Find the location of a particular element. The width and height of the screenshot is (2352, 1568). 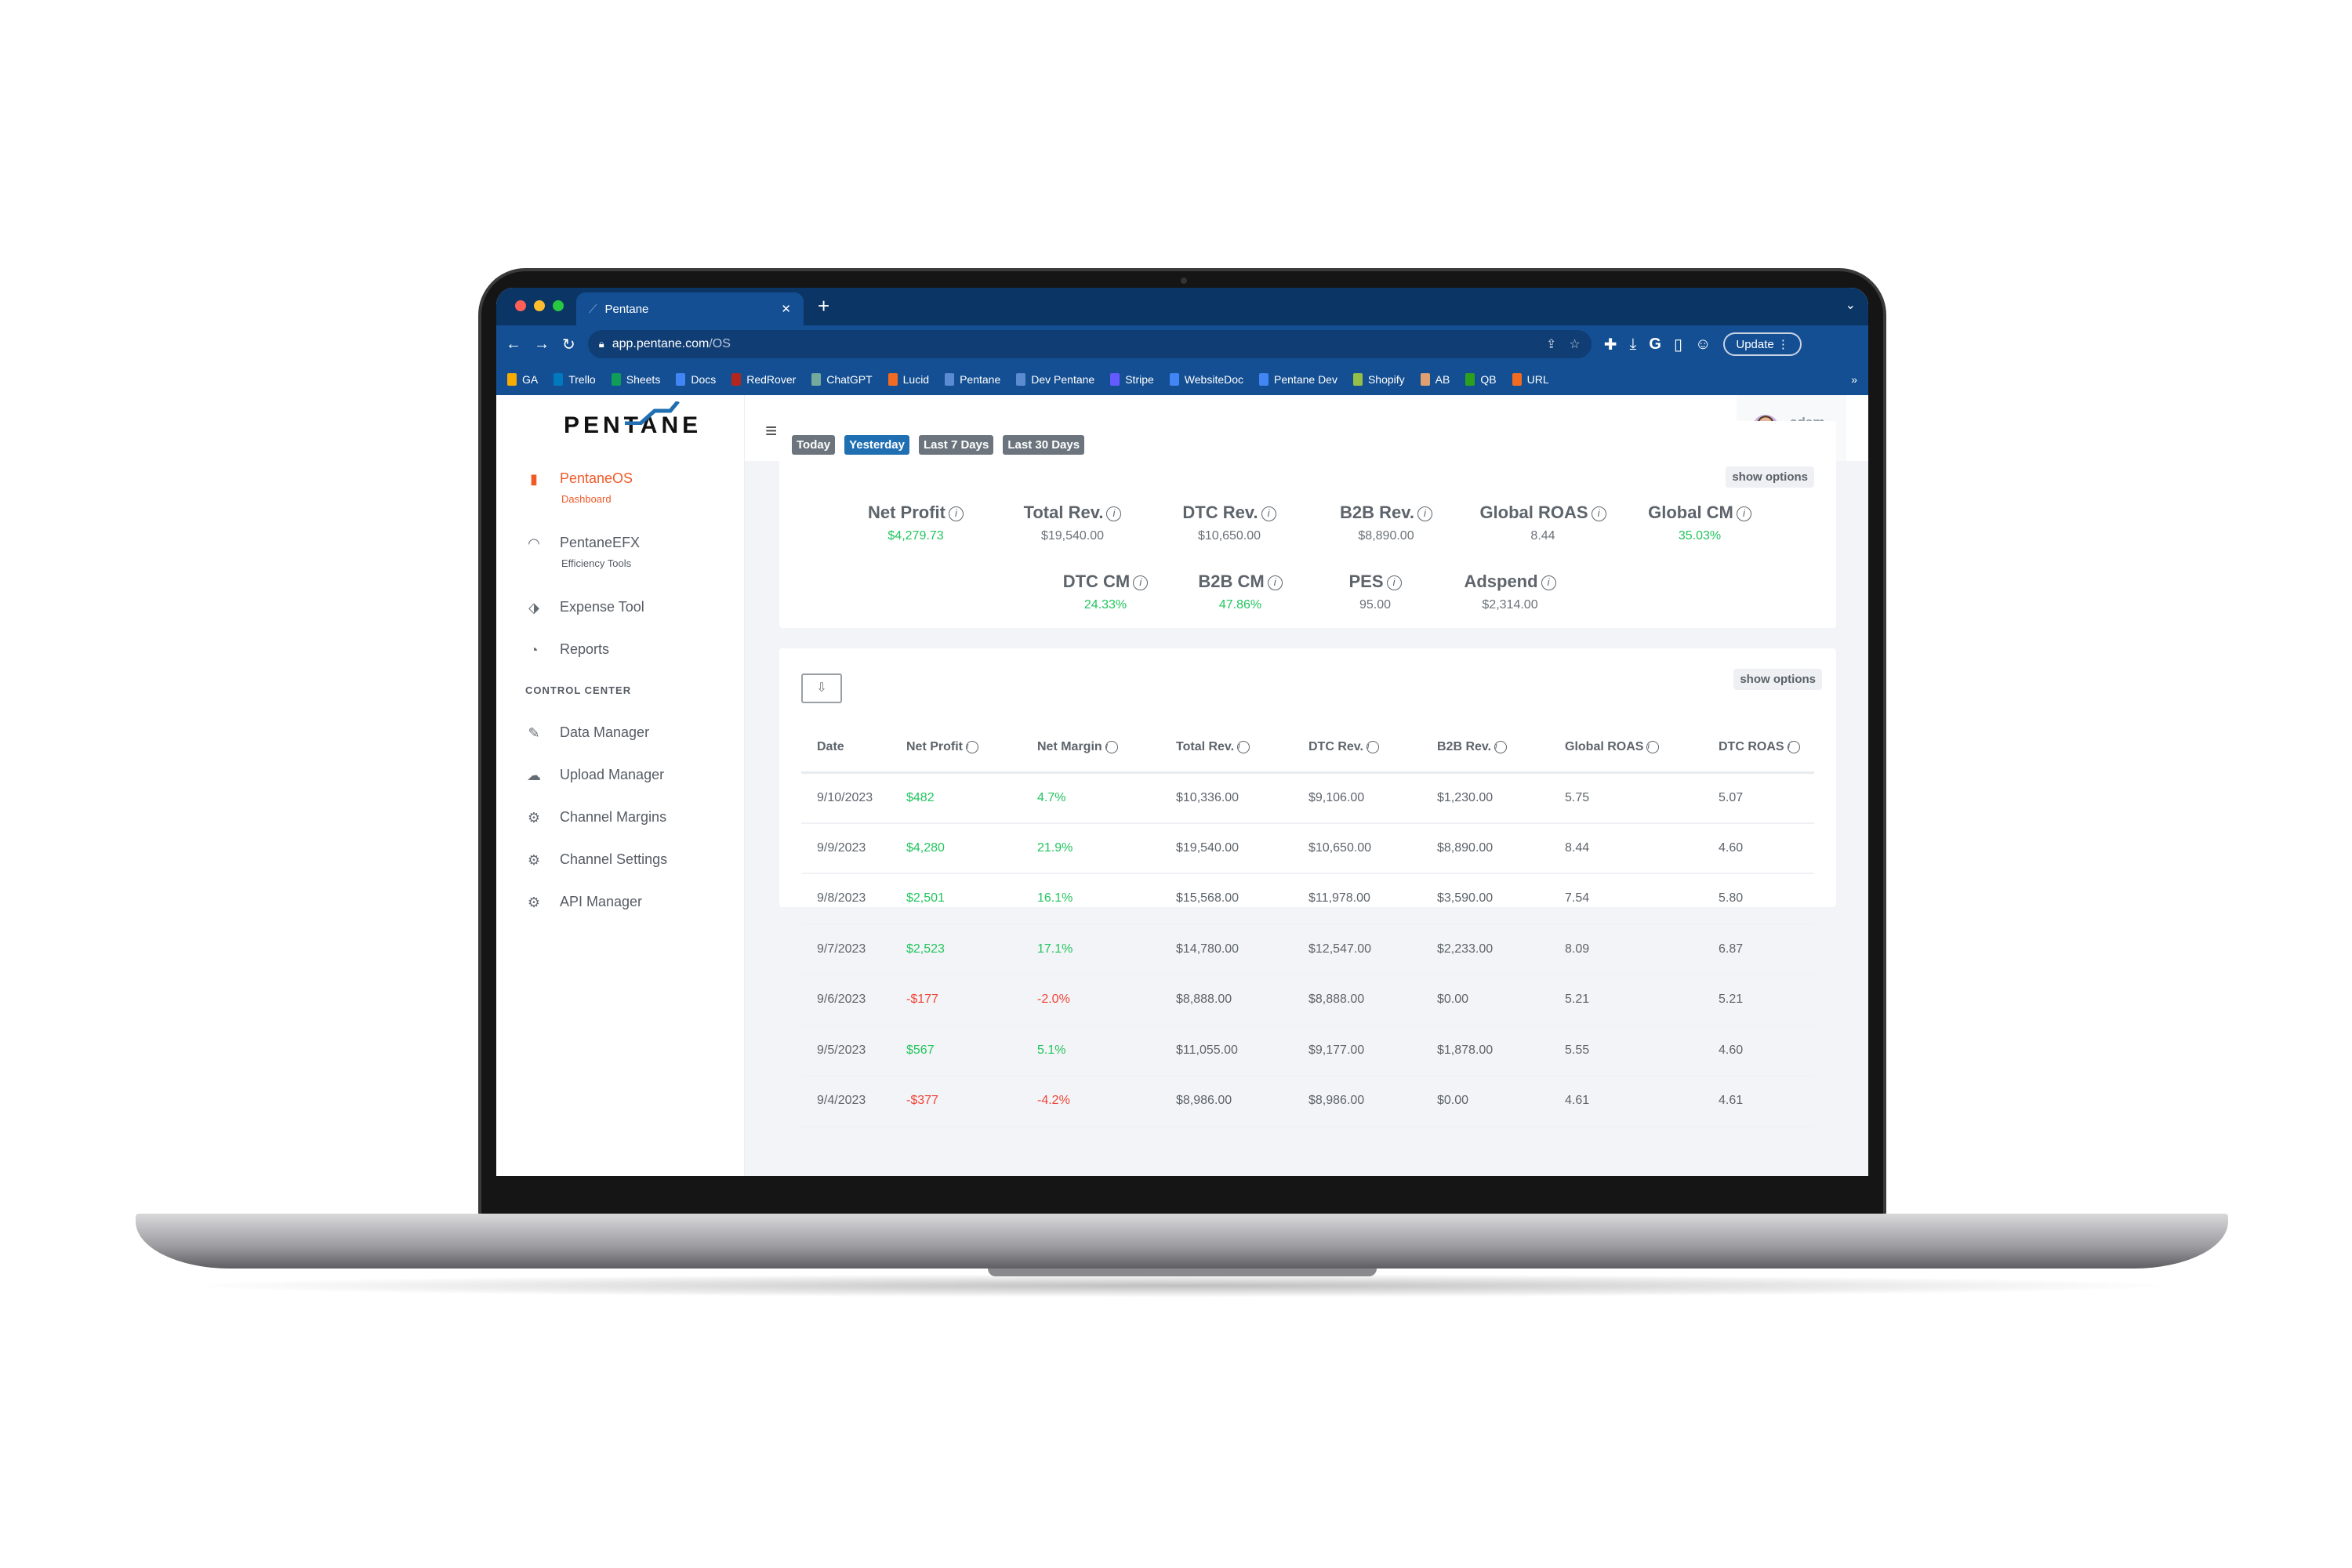

date-filter-yesterday: Yesterday is located at coordinates (877, 445).